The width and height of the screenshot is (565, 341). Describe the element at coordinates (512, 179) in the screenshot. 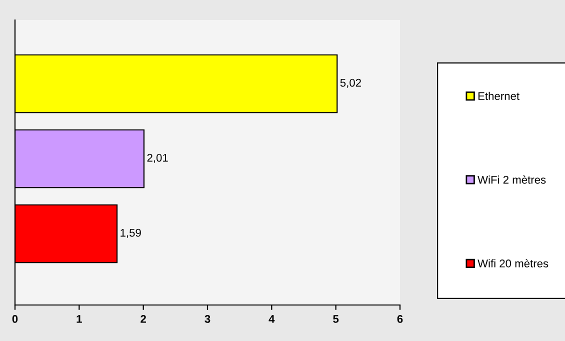

I see `legend-label: WiFi 2 mètres` at that location.